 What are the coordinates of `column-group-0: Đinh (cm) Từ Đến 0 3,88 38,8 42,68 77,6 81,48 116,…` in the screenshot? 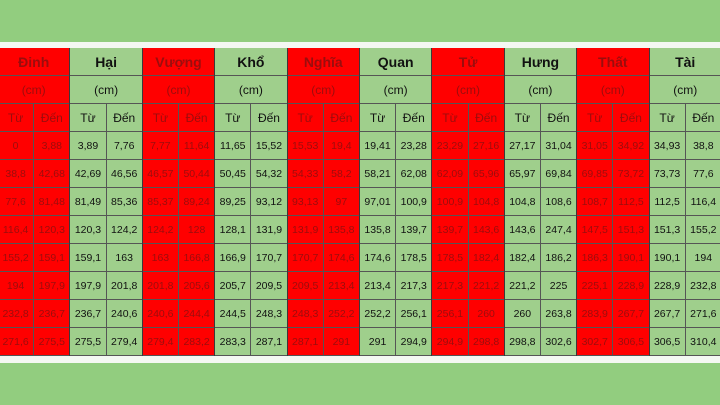 It's located at (35, 202).